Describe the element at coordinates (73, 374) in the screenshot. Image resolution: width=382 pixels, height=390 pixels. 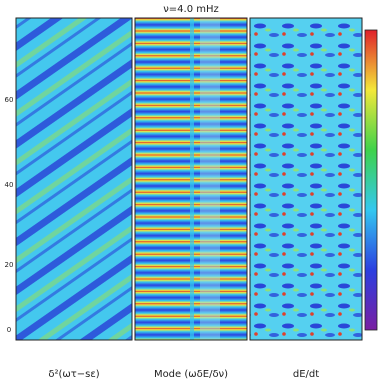
I see `panel-label: δ²(ωτ−sε)` at that location.